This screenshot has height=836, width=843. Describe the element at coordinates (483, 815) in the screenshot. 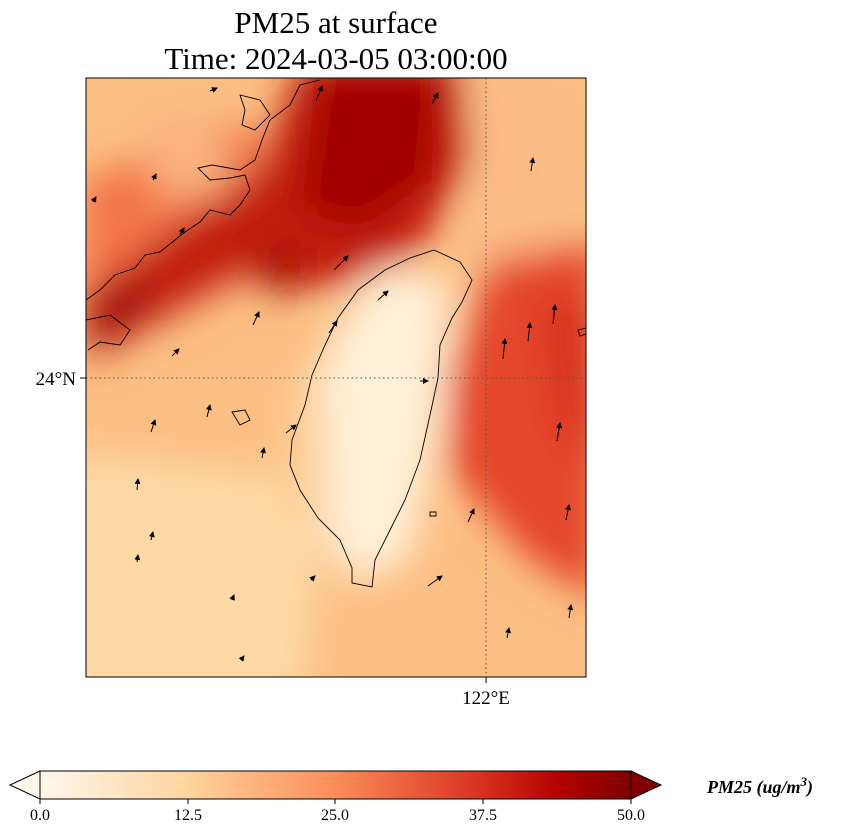

I see `colorbar-tick-label: 37.5` at that location.